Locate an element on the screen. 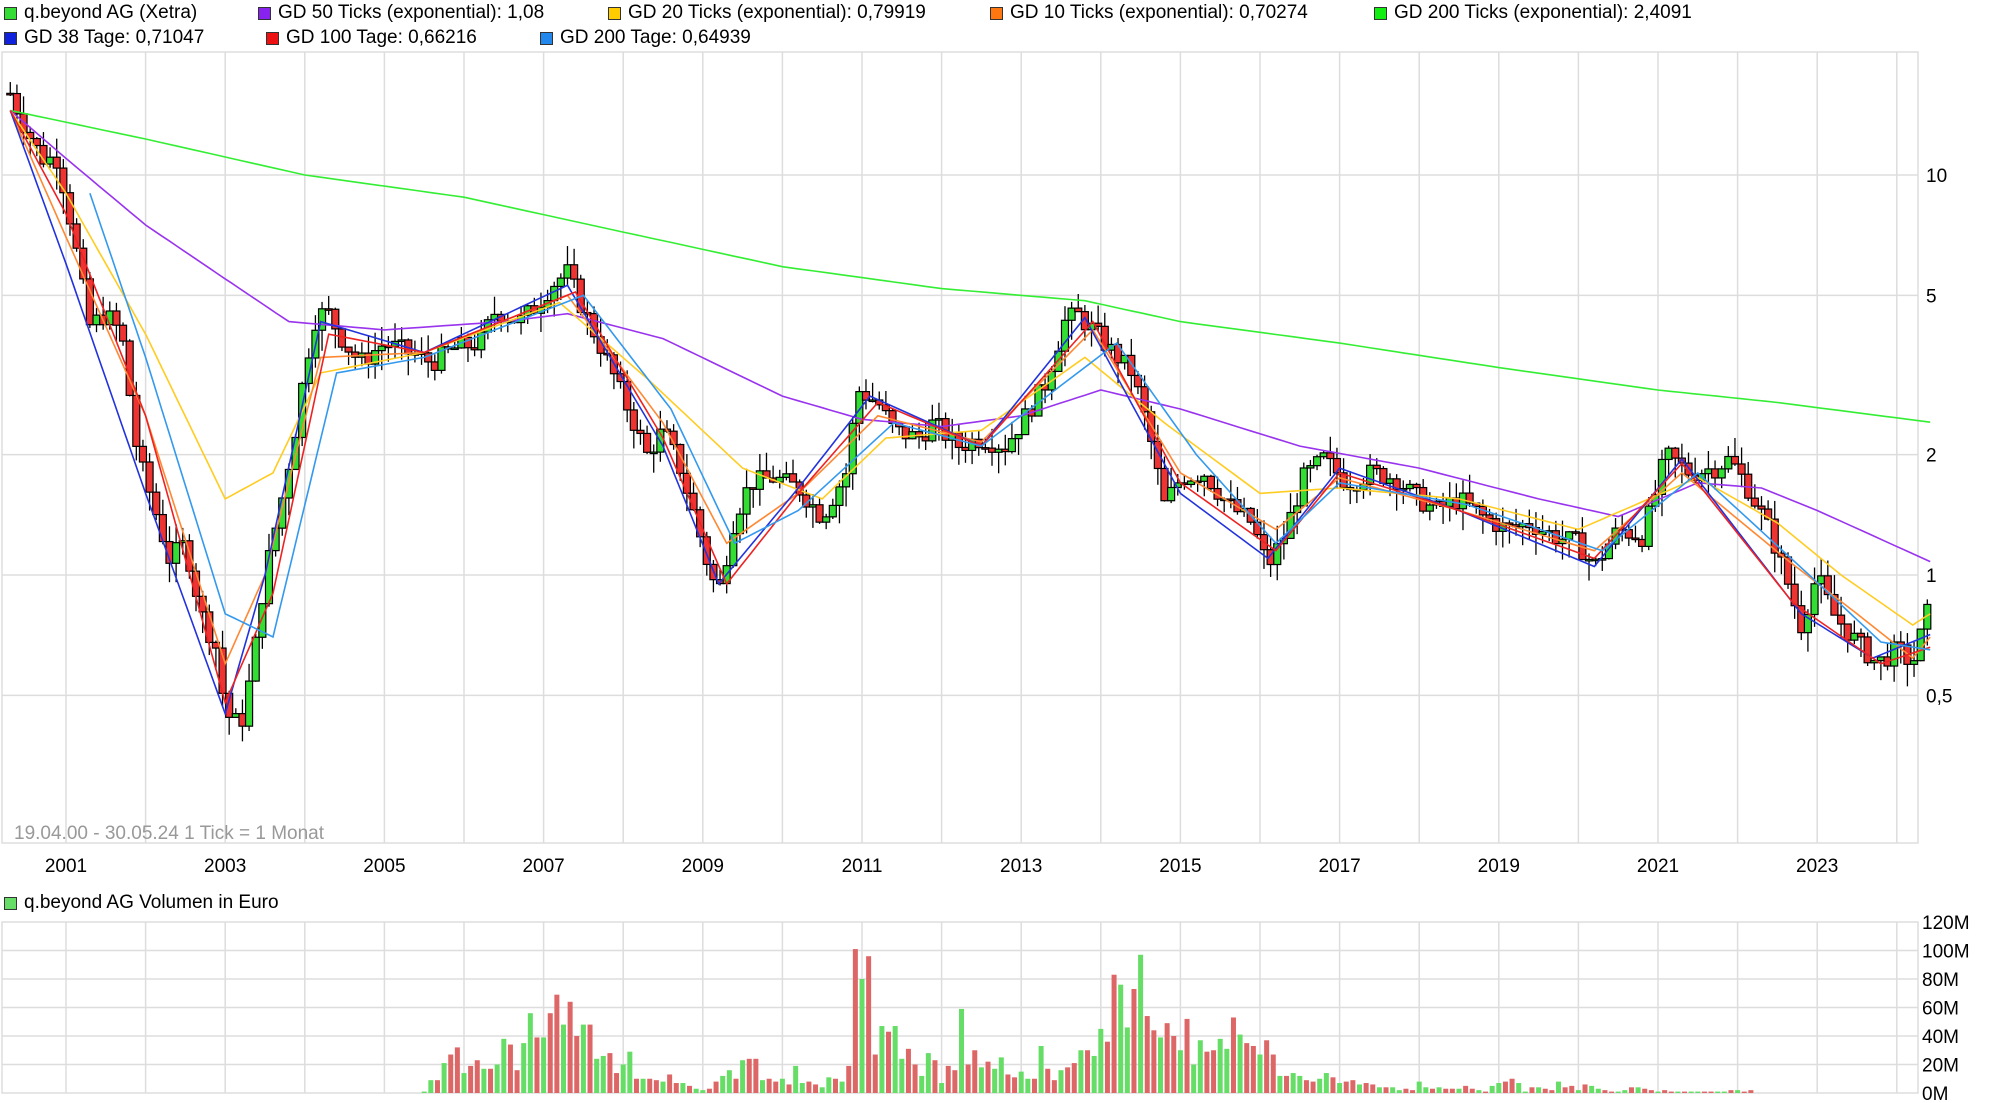 The image size is (1997, 1103). volume-tick-label: 60M is located at coordinates (1940, 1009).